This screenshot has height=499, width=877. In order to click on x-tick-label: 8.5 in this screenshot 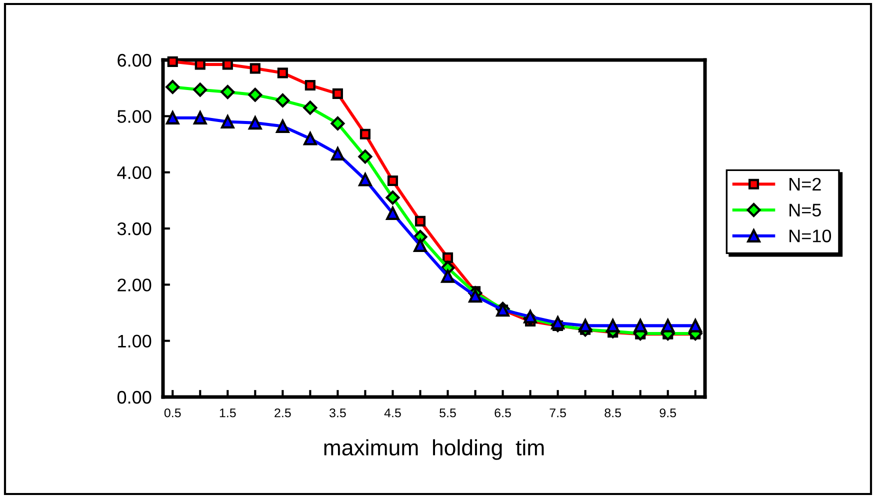, I will do `click(612, 413)`.